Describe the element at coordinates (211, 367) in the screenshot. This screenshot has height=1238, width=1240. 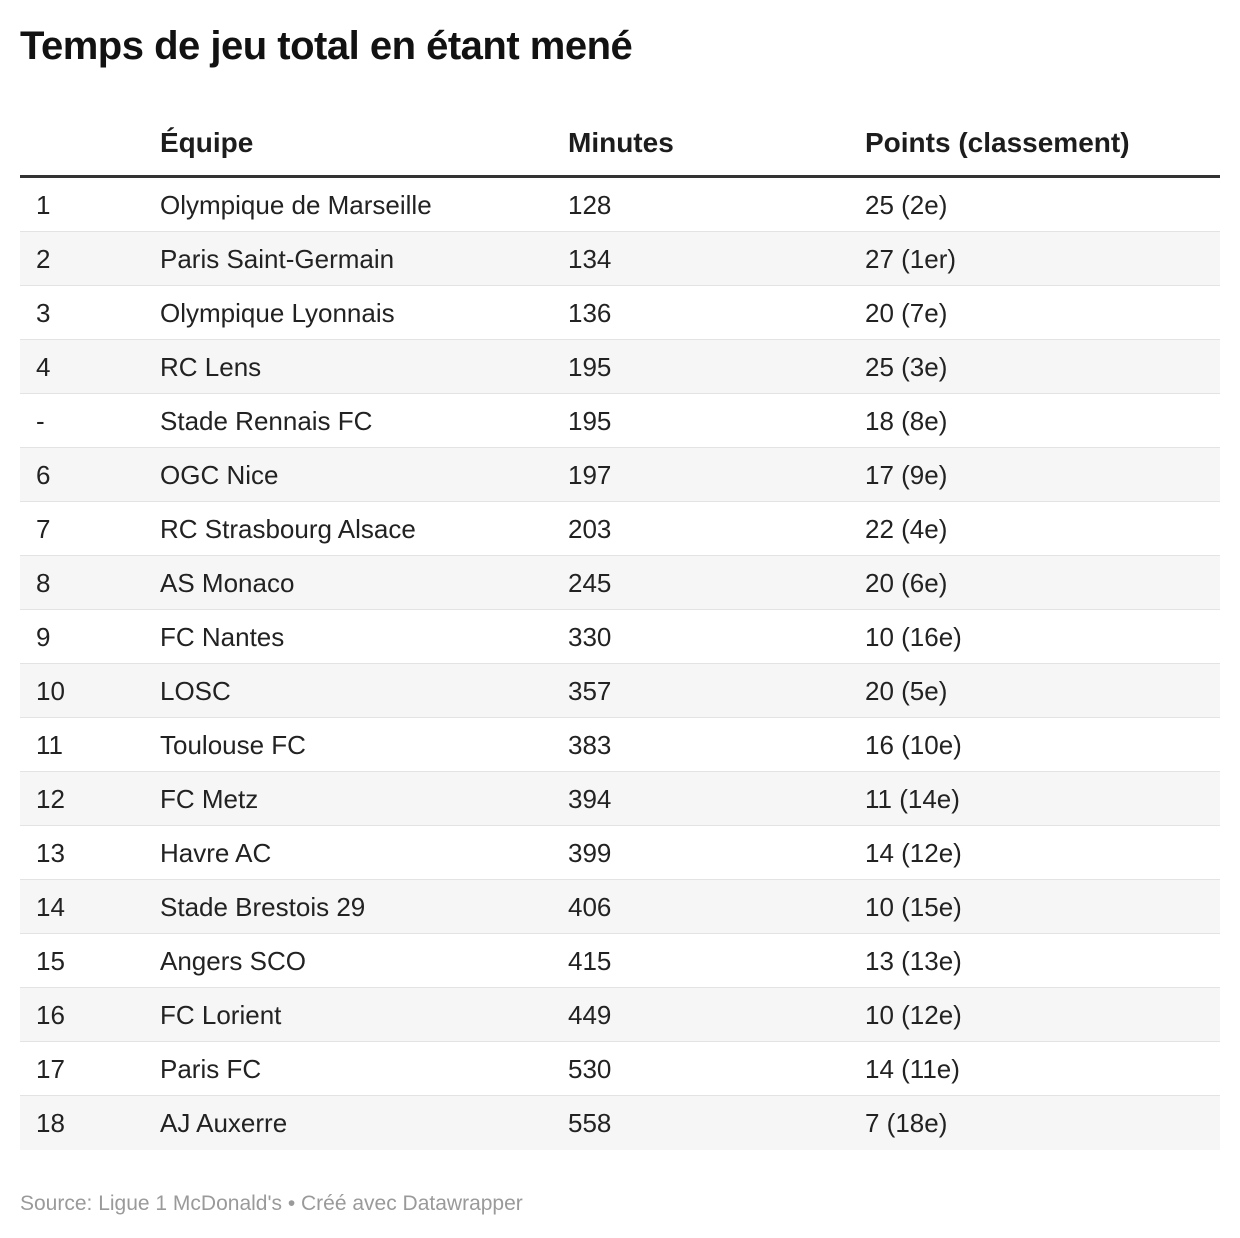
I see `cell-team: RC Lens` at that location.